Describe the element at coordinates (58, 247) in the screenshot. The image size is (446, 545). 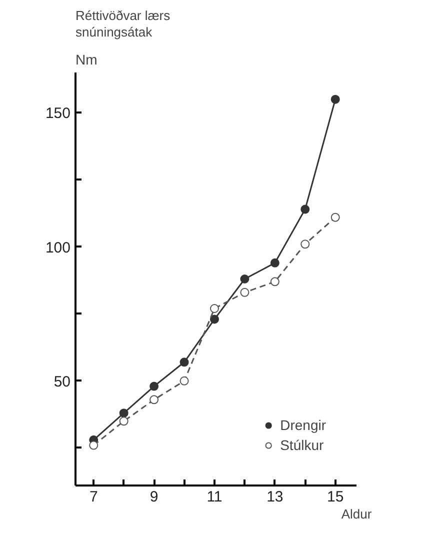
I see `y-tick-label: 100` at that location.